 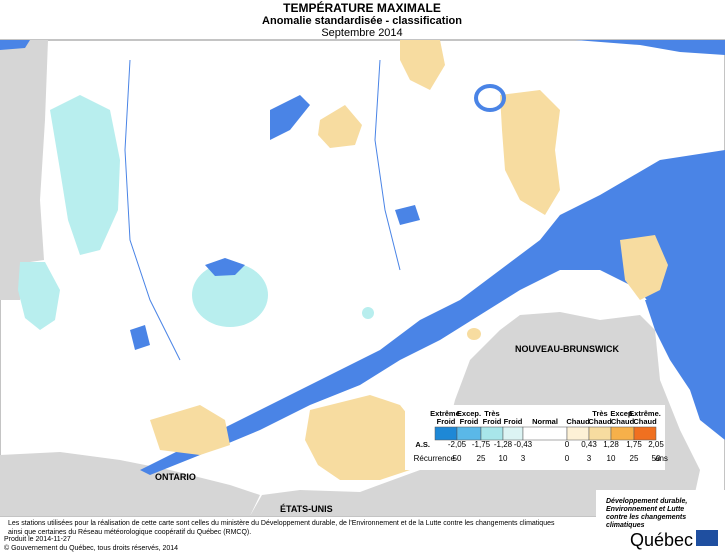 I want to click on legend-as-value: -2,05, so click(x=457, y=444).